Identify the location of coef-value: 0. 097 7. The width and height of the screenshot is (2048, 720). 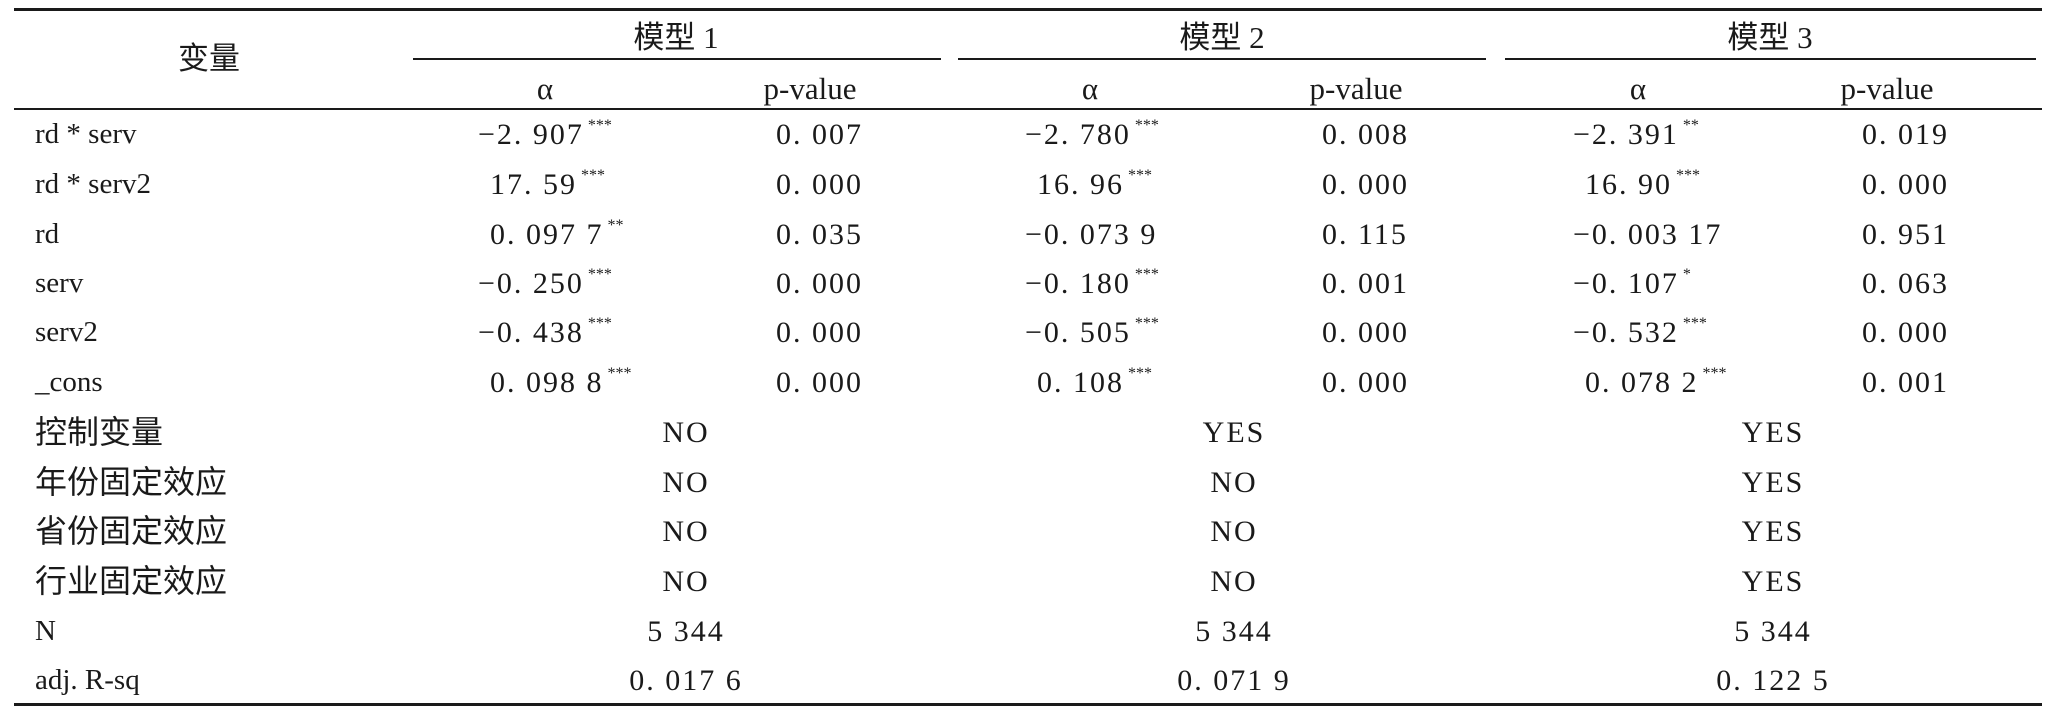
(547, 234).